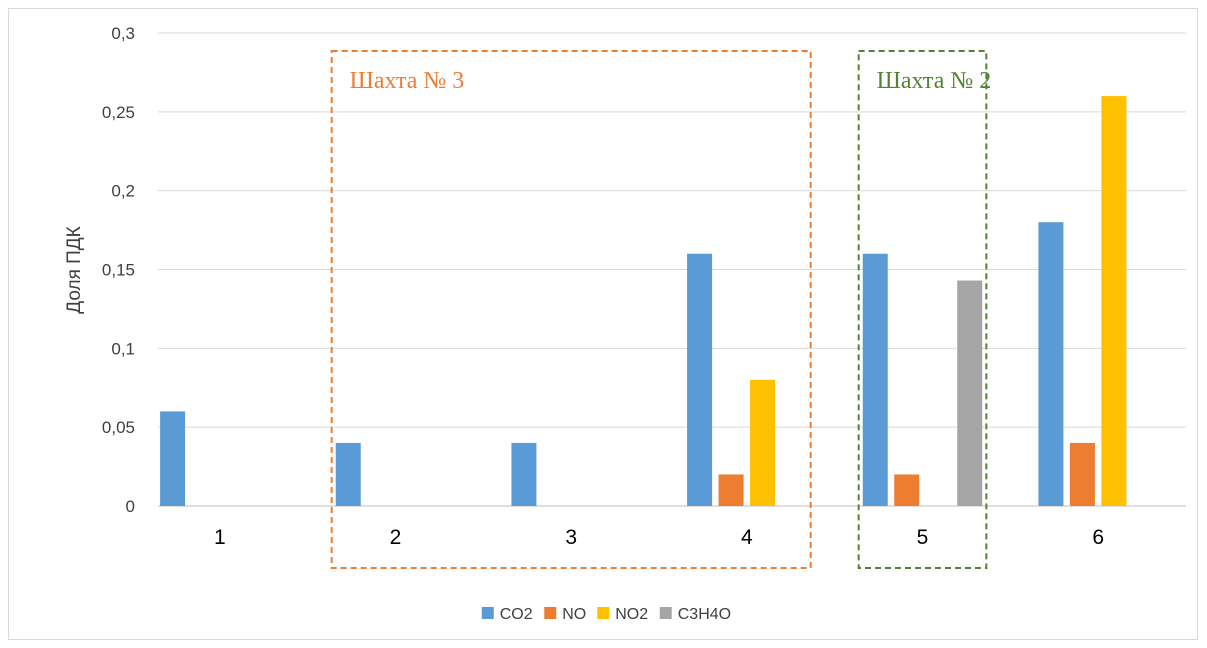 The height and width of the screenshot is (648, 1207). Describe the element at coordinates (704, 614) in the screenshot. I see `legend-label: C3H4O` at that location.